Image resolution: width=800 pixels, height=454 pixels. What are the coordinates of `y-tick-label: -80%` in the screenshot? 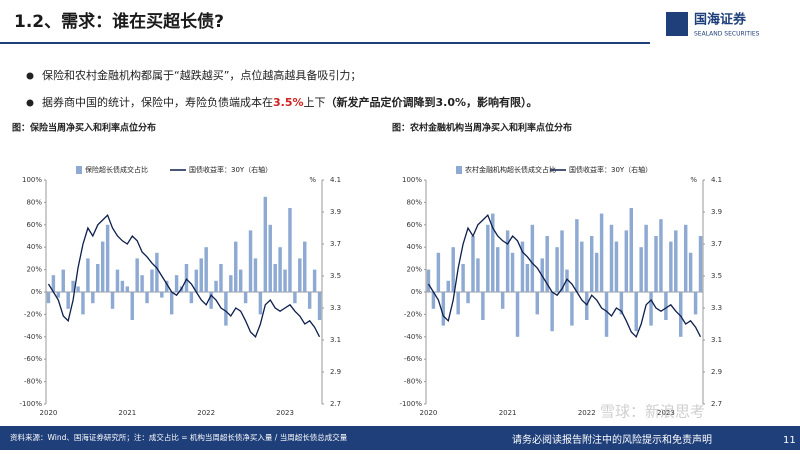 It's located at (33, 382).